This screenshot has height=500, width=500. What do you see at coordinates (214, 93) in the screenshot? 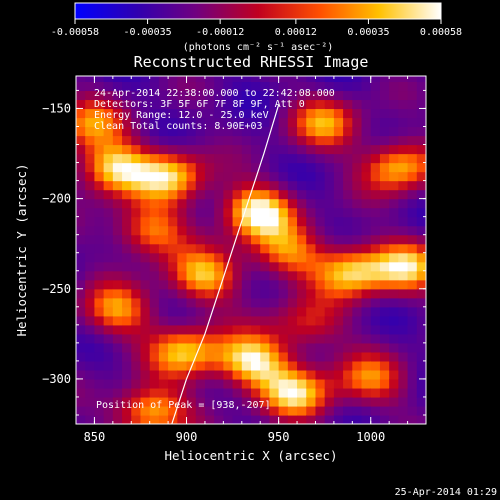
I see `annotation-line: 24-Apr-2014 22:38:00.000 to 22:42:08.000` at bounding box center [214, 93].